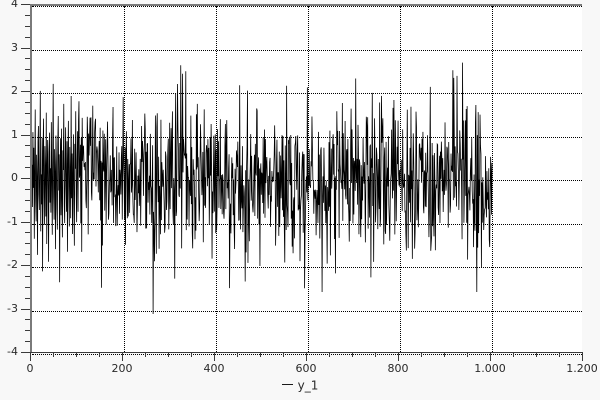  What do you see at coordinates (14, 5) in the screenshot?
I see `y-tick-label: 4` at bounding box center [14, 5].